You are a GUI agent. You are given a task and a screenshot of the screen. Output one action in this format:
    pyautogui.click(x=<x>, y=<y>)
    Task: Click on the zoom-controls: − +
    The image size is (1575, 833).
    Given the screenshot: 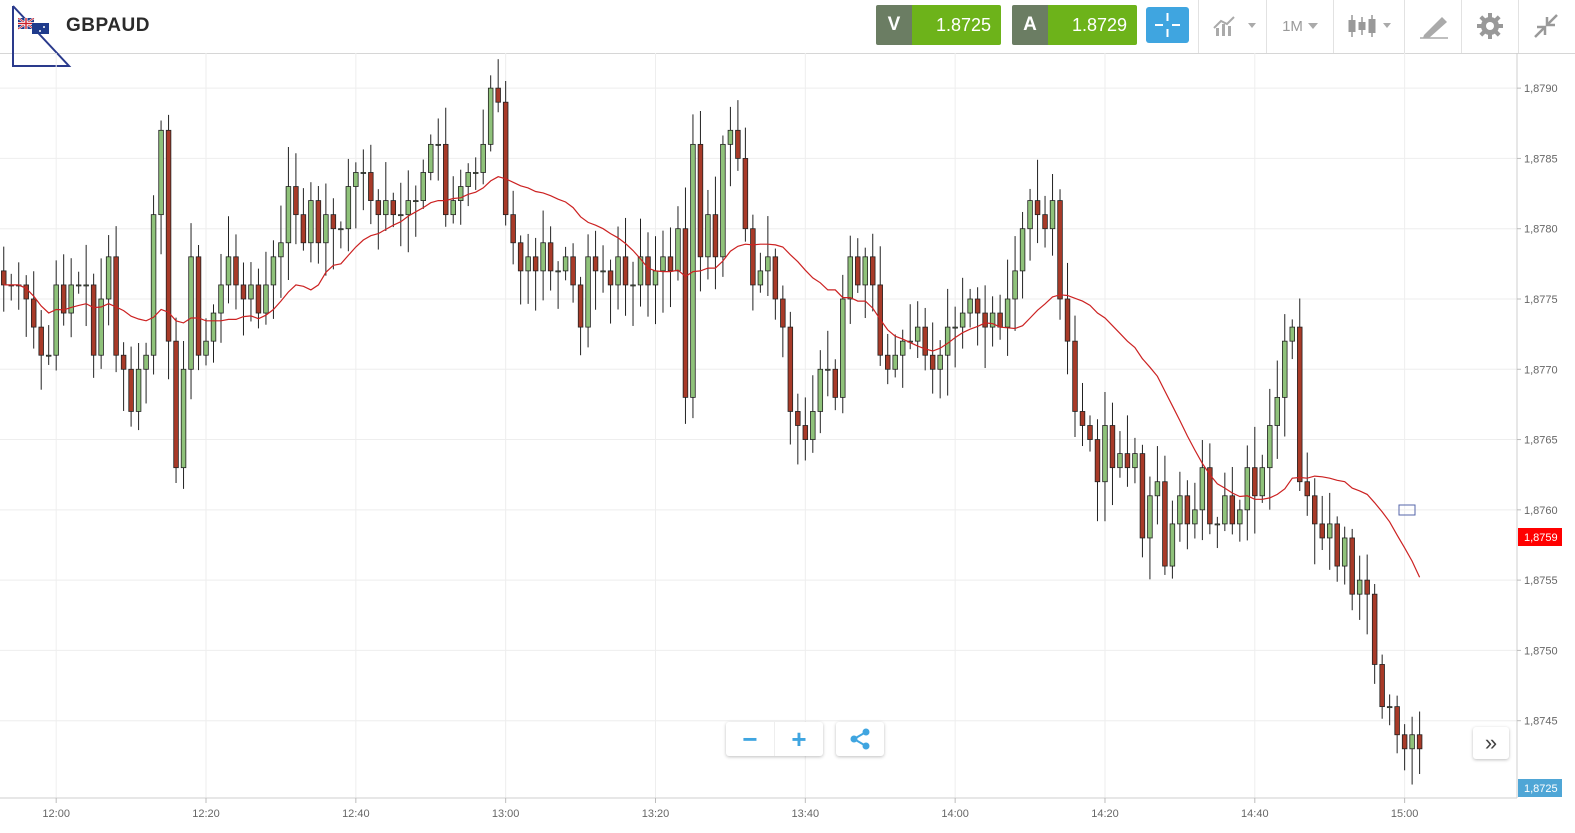 What is the action you would take?
    pyautogui.click(x=774, y=739)
    